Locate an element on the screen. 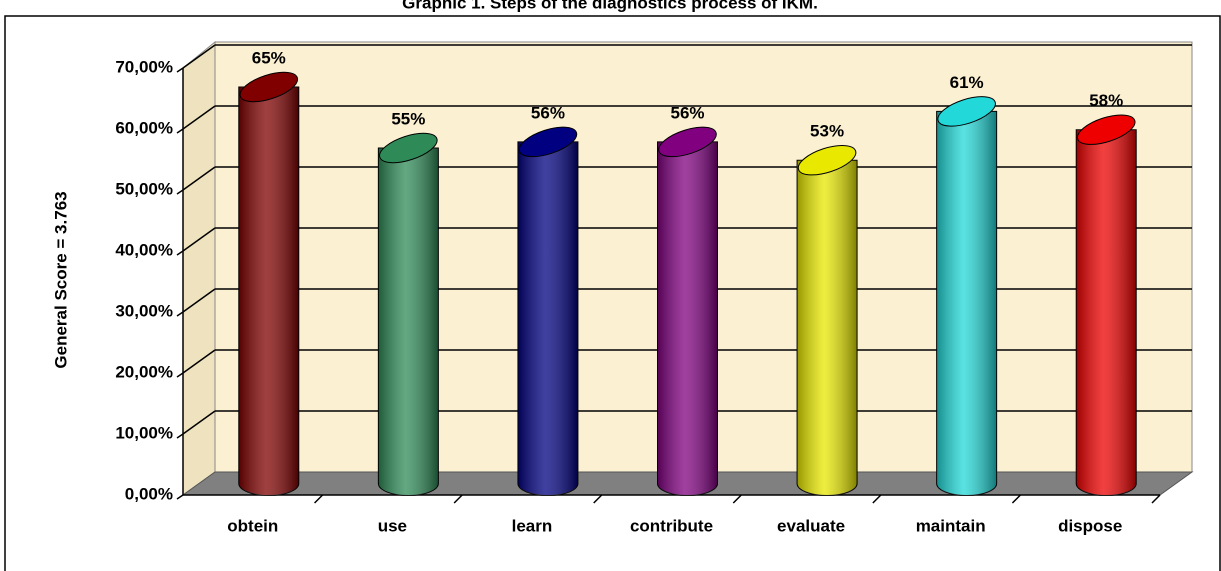 This screenshot has width=1221, height=571. y-tick-label: 60,00% is located at coordinates (144, 127).